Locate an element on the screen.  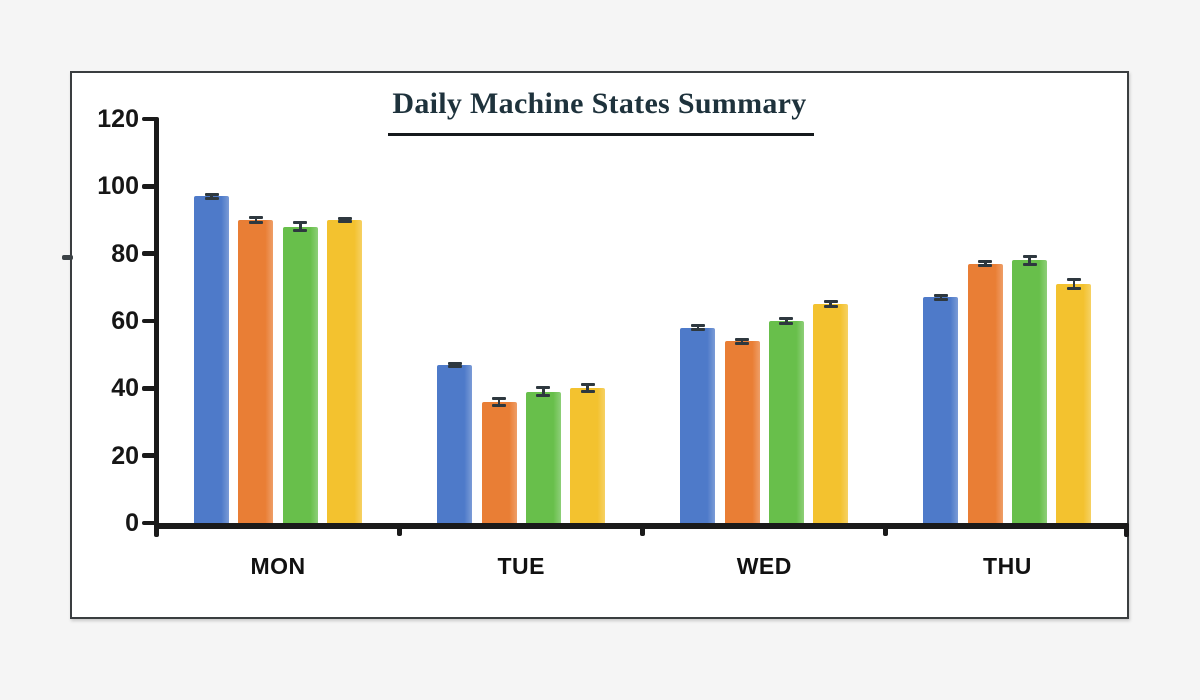
bar-wed-orange is located at coordinates (742, 432).